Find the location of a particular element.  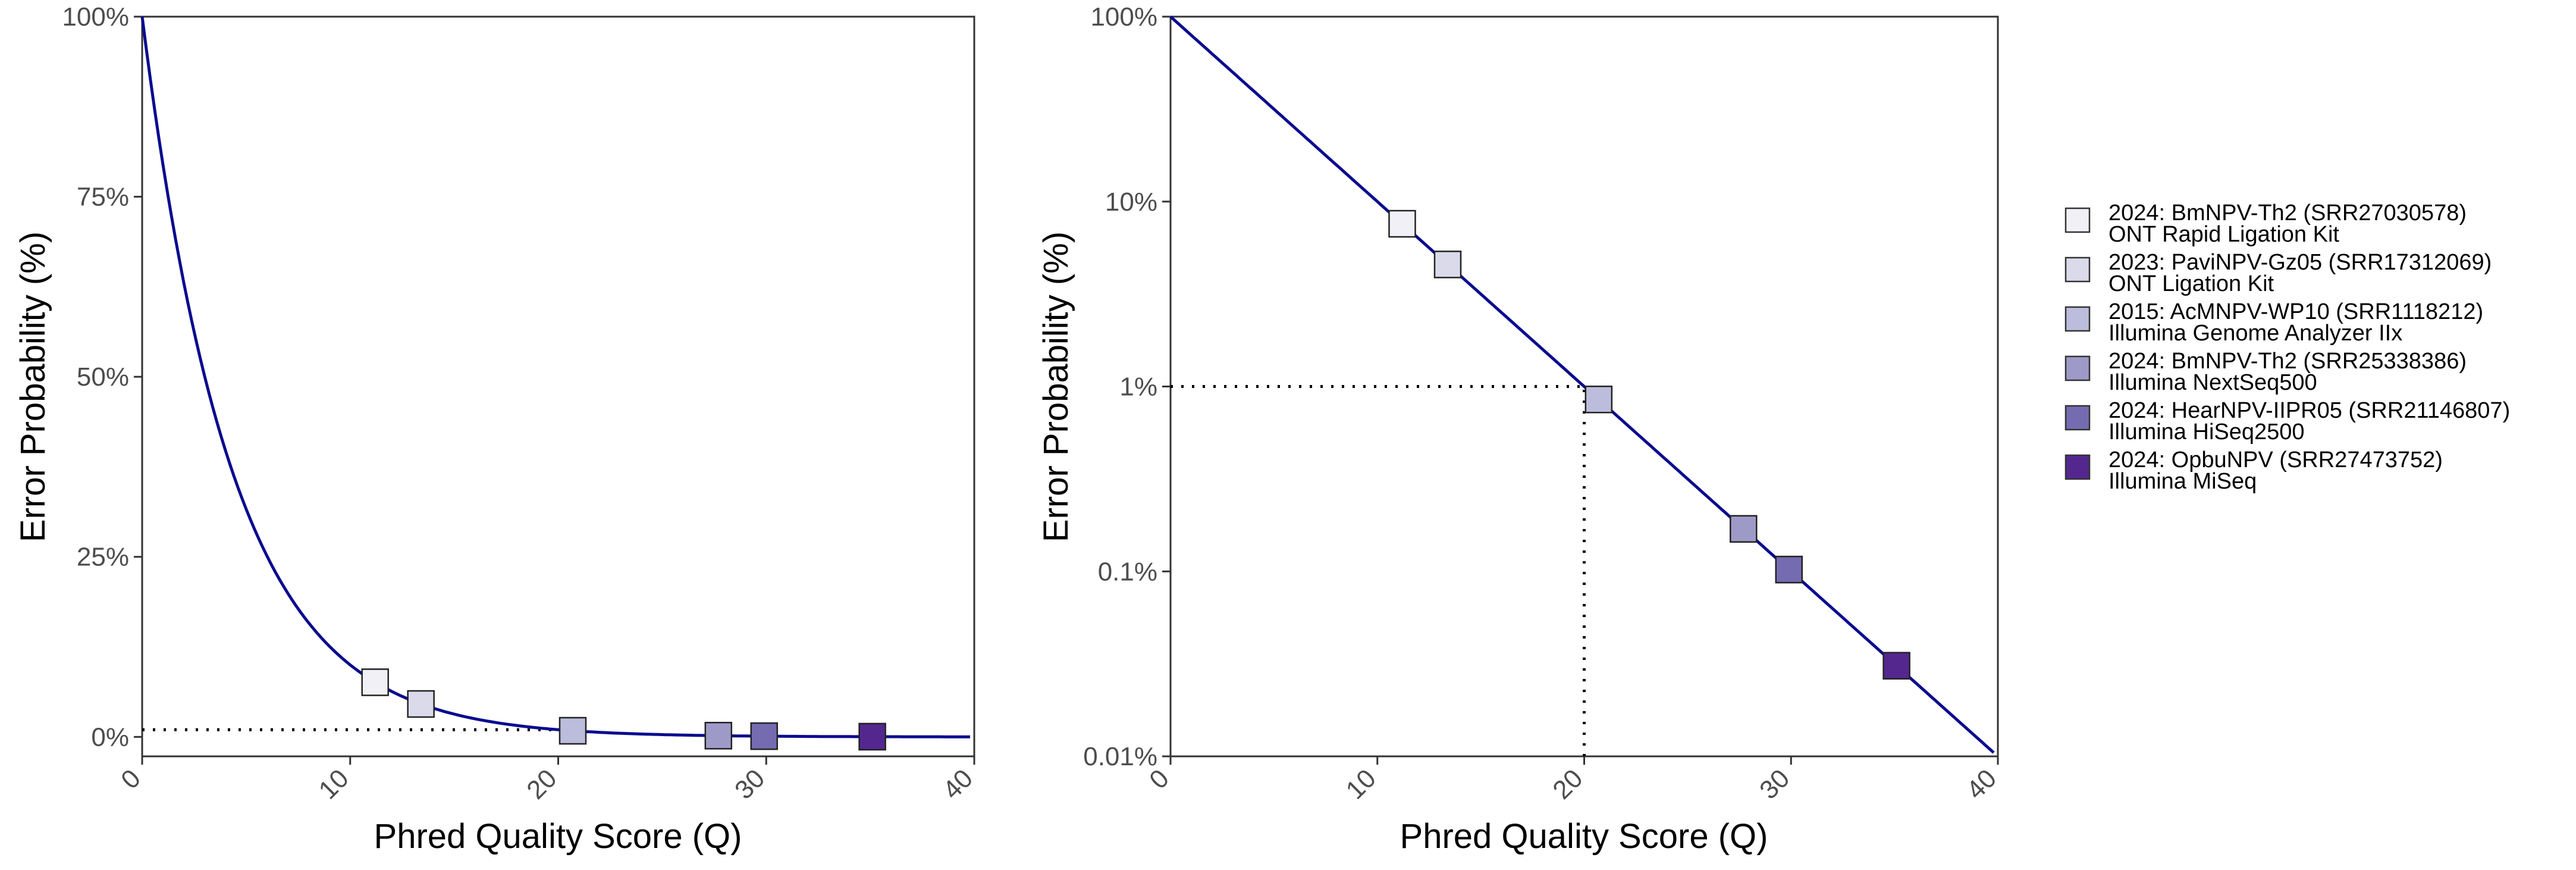

legend-title: 2024: BmNPV-Th2 (SRR27030578) is located at coordinates (2288, 214).